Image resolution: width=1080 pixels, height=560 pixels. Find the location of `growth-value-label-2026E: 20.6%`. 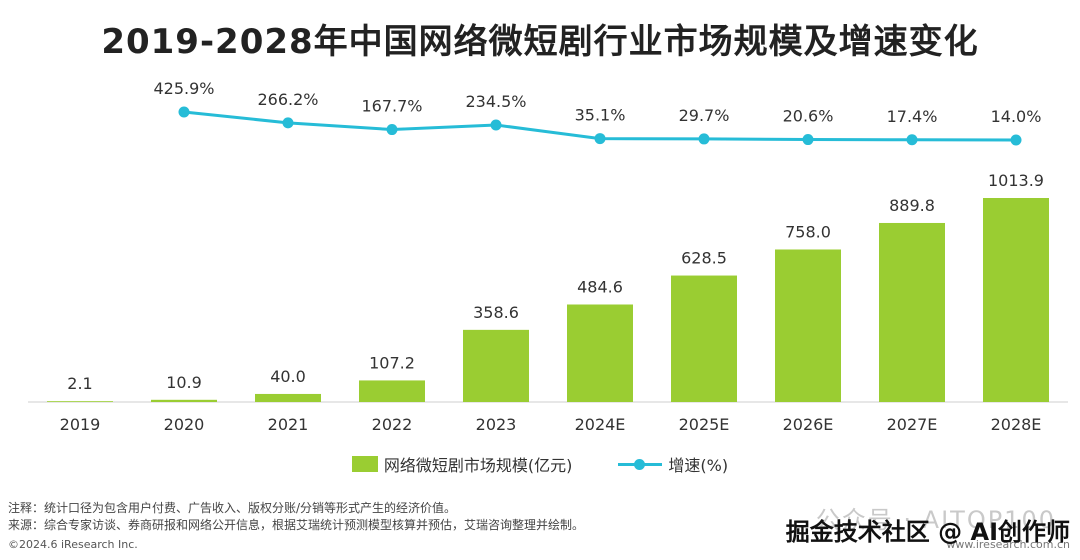

growth-value-label-2026E: 20.6% is located at coordinates (808, 116).